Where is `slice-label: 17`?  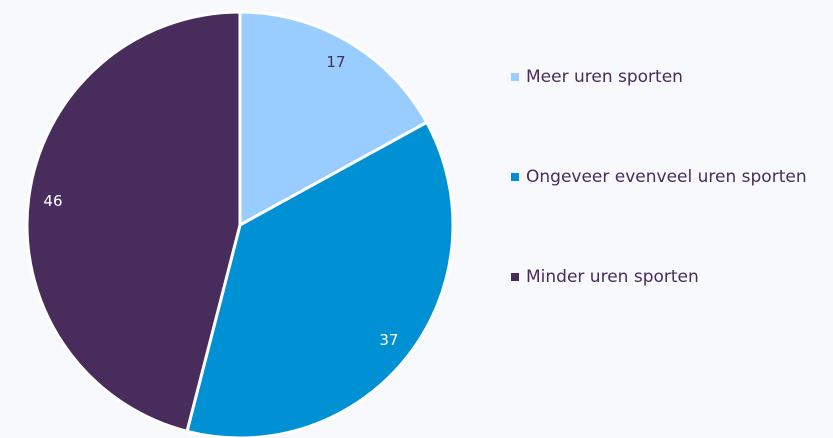 slice-label: 17 is located at coordinates (335, 62).